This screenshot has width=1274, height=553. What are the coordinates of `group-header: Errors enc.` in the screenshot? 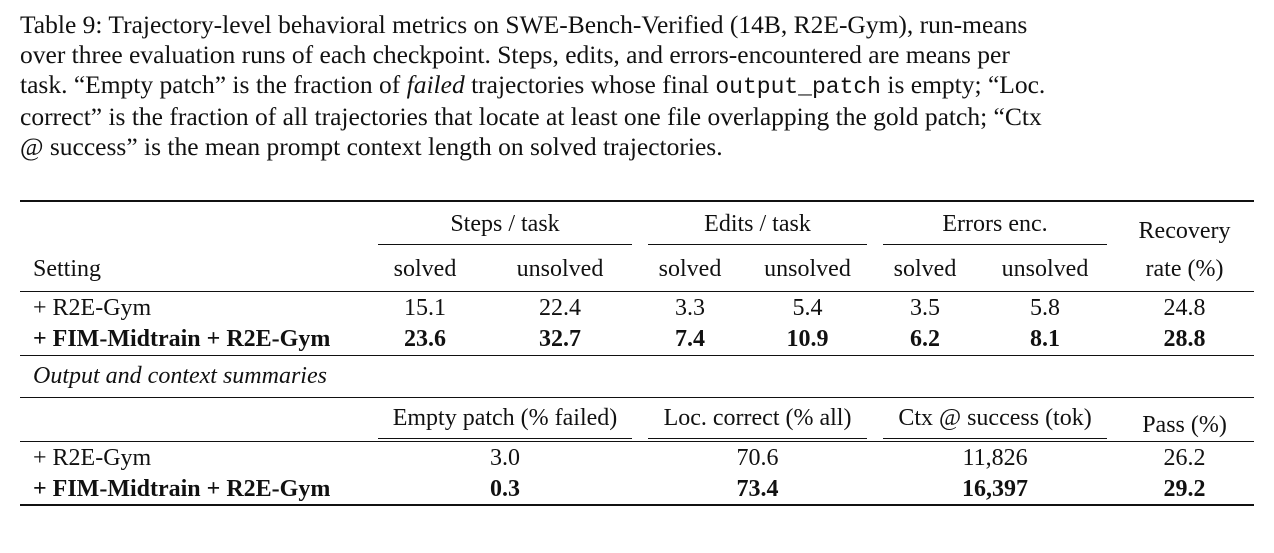 It's located at (995, 224).